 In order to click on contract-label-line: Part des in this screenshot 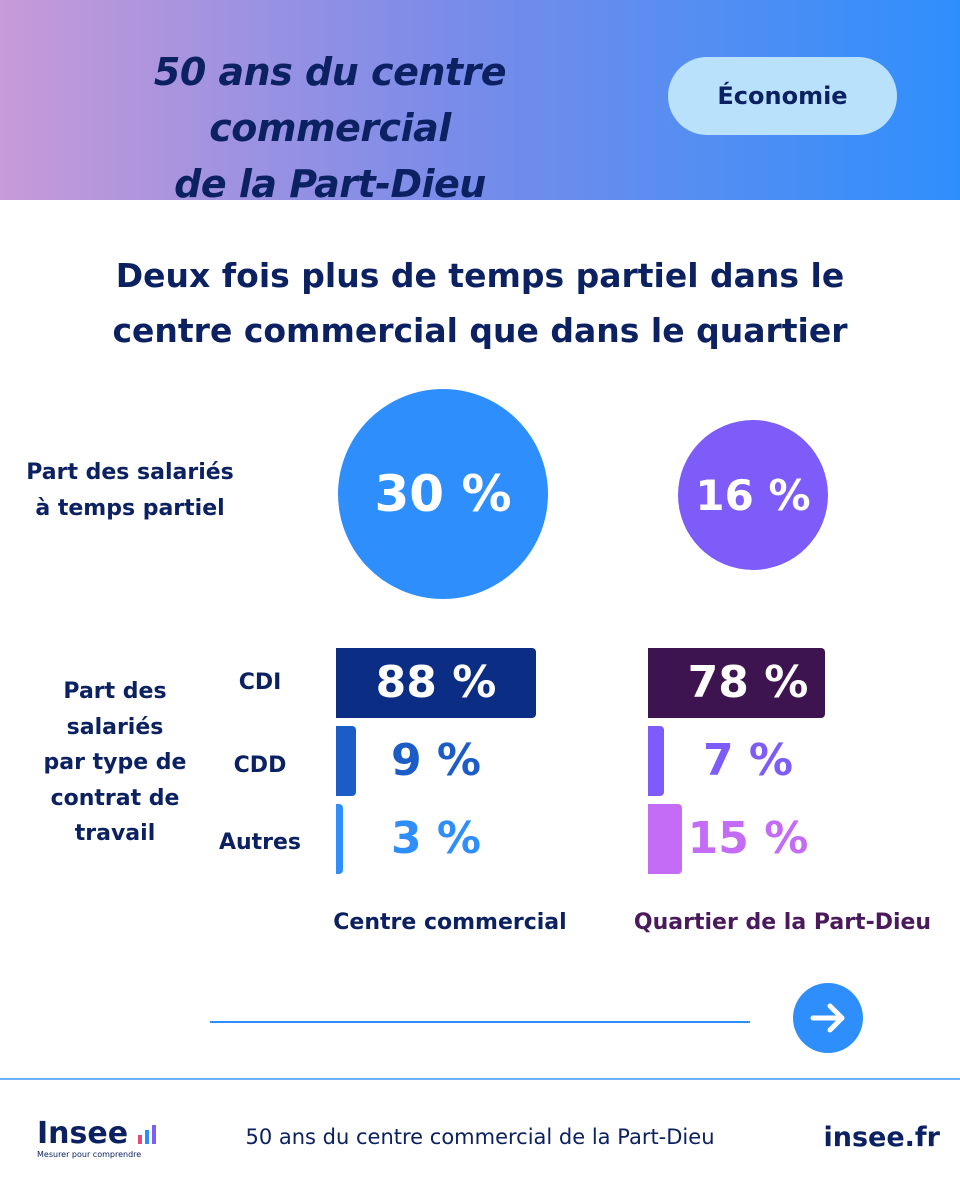, I will do `click(115, 691)`.